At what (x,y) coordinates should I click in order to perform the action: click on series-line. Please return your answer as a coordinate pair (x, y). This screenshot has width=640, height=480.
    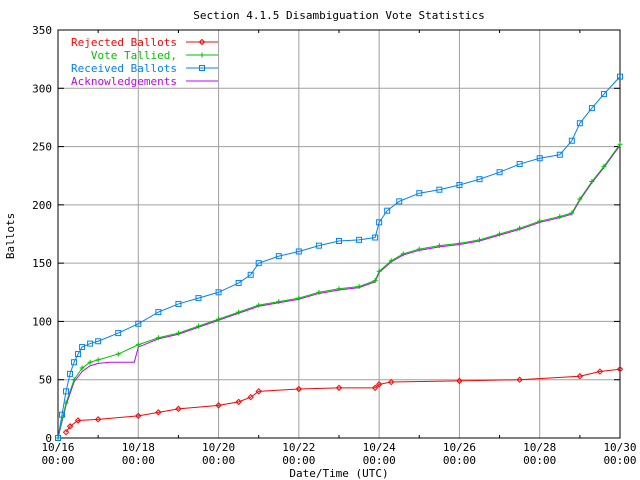
    Looking at the image, I should click on (343, 400).